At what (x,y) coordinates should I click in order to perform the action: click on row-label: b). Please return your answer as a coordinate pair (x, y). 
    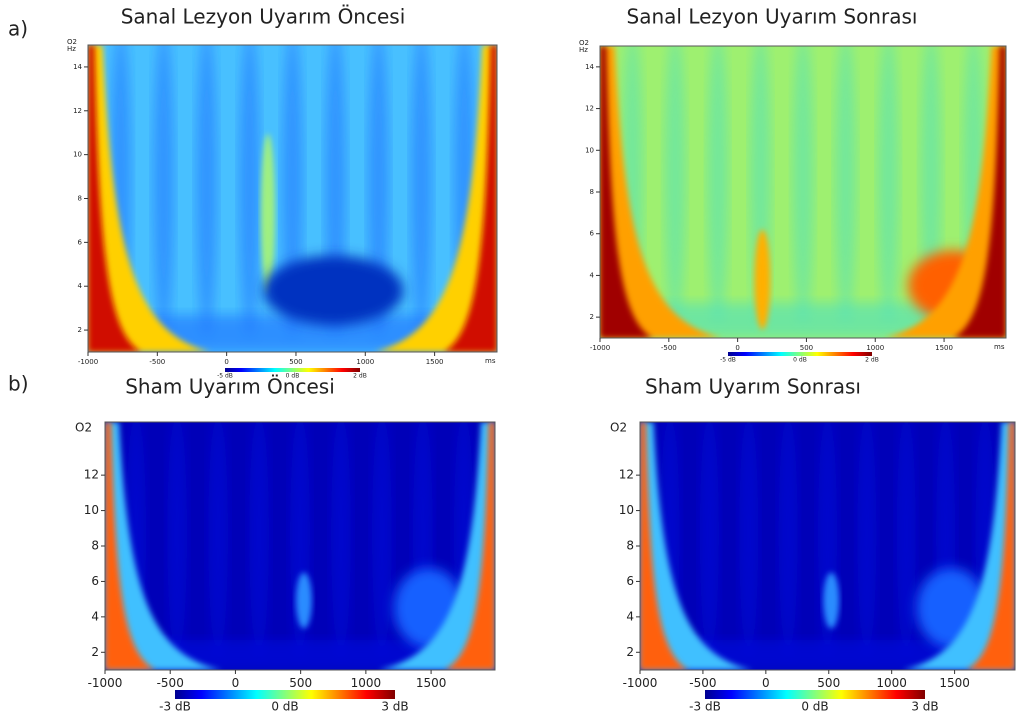
    Looking at the image, I should click on (18, 384).